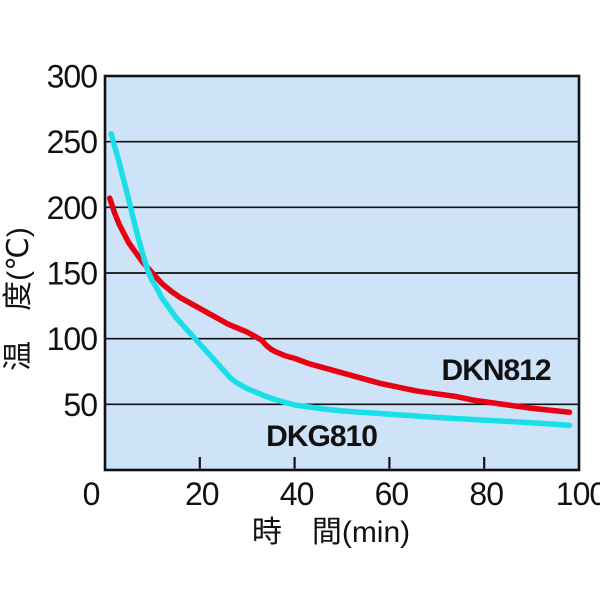  What do you see at coordinates (72, 208) in the screenshot?
I see `y-tick-label-200: 200` at bounding box center [72, 208].